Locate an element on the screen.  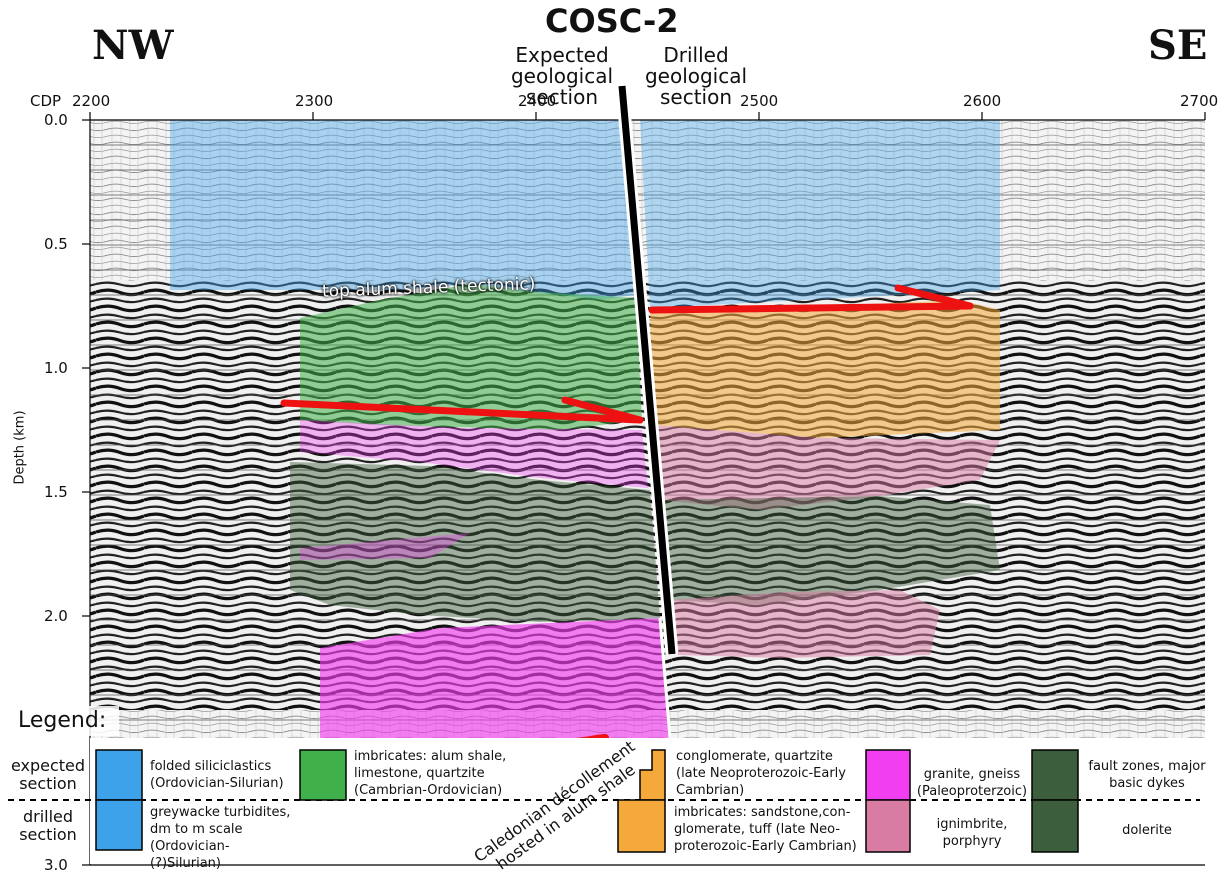
y-tick-label: 1.0 is located at coordinates (56, 368).